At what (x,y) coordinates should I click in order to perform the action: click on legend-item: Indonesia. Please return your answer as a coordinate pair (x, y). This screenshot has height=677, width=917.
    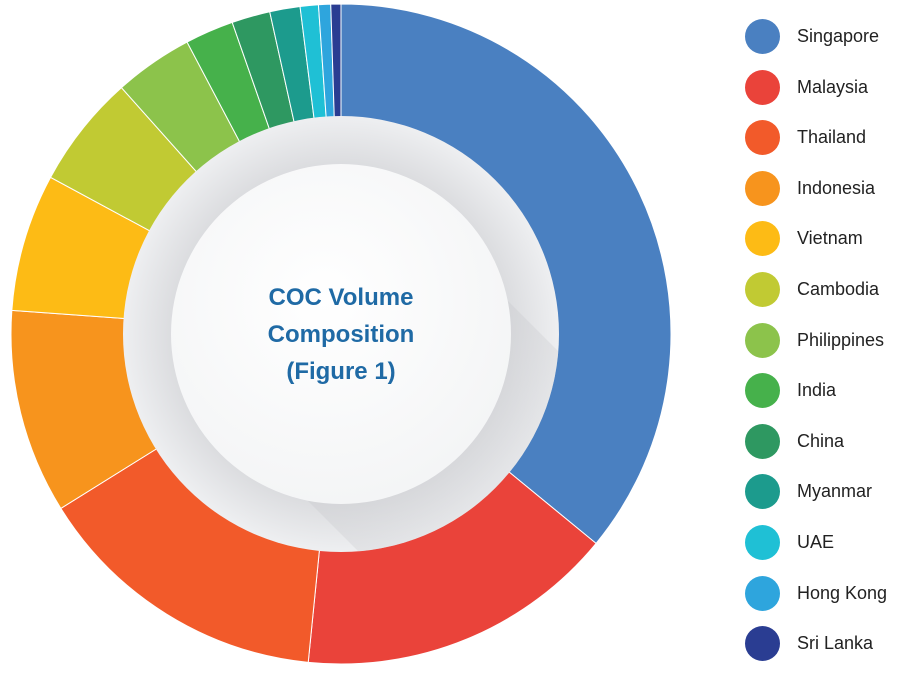
    Looking at the image, I should click on (831, 188).